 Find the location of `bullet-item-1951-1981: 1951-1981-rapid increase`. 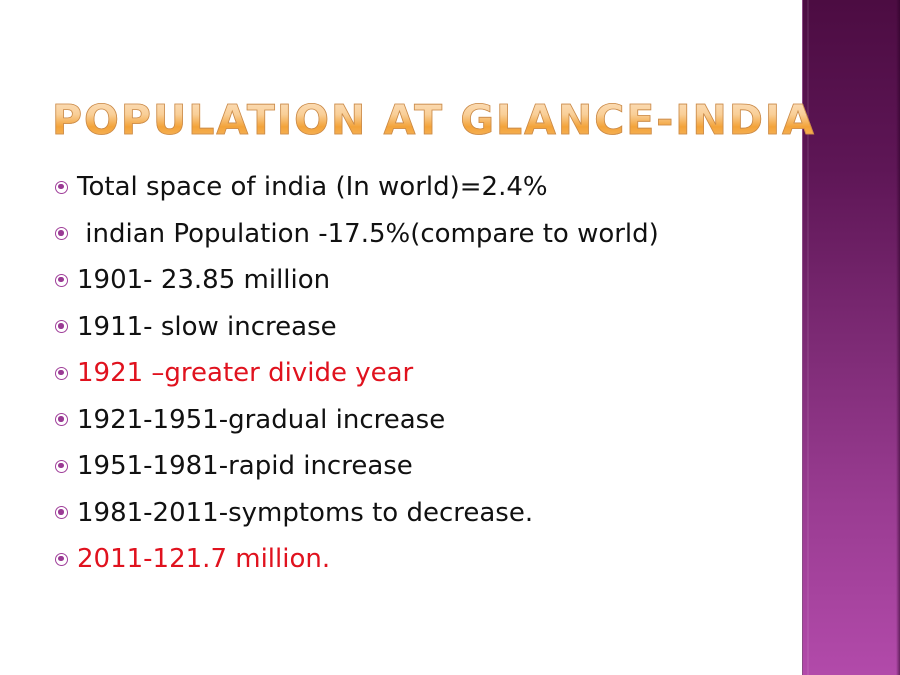

bullet-item-1951-1981: 1951-1981-rapid increase is located at coordinates (357, 466).